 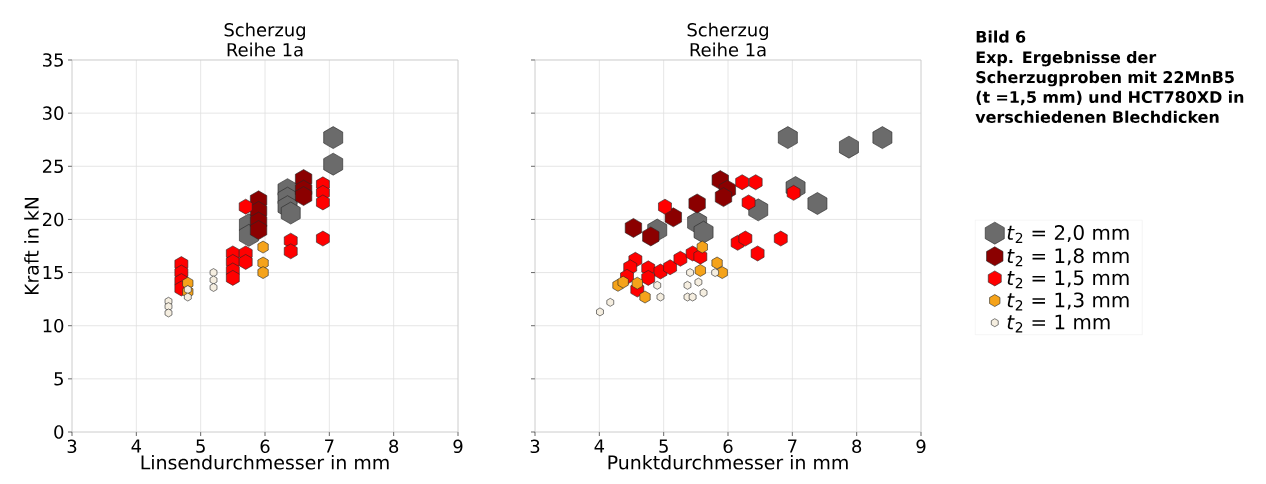 What do you see at coordinates (53, 113) in the screenshot?
I see `y-tick-label: 30` at bounding box center [53, 113].